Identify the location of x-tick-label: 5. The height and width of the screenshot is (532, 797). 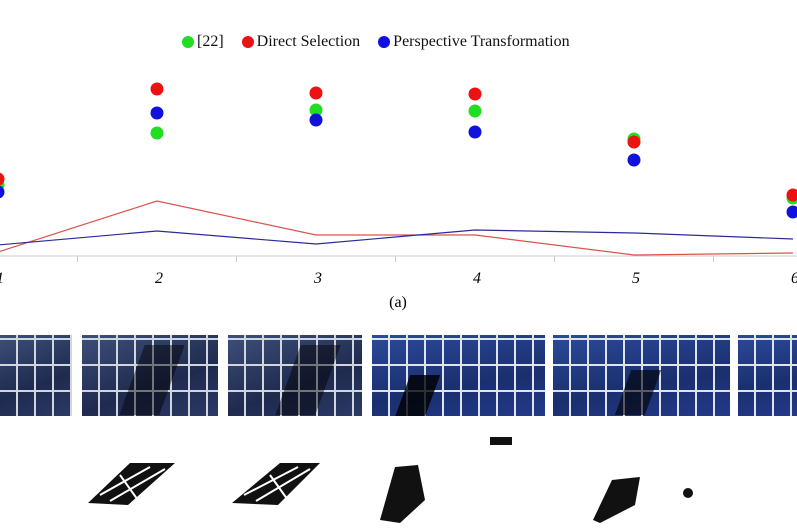
(636, 278).